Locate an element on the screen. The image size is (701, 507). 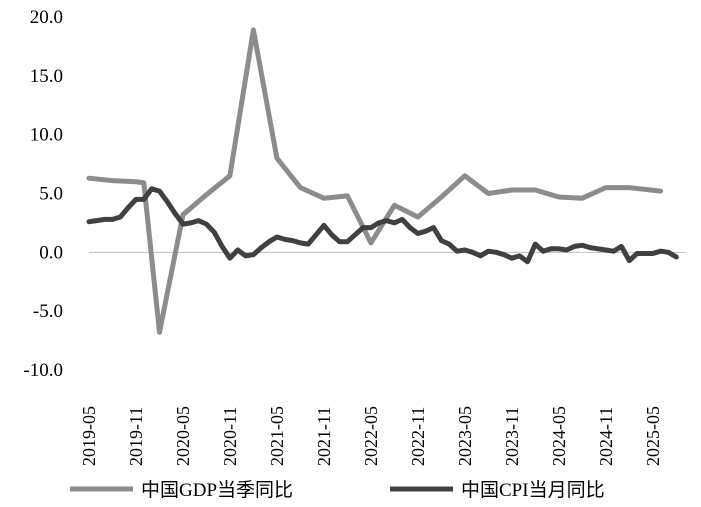
x-tick-label: 2022-05 is located at coordinates (371, 436).